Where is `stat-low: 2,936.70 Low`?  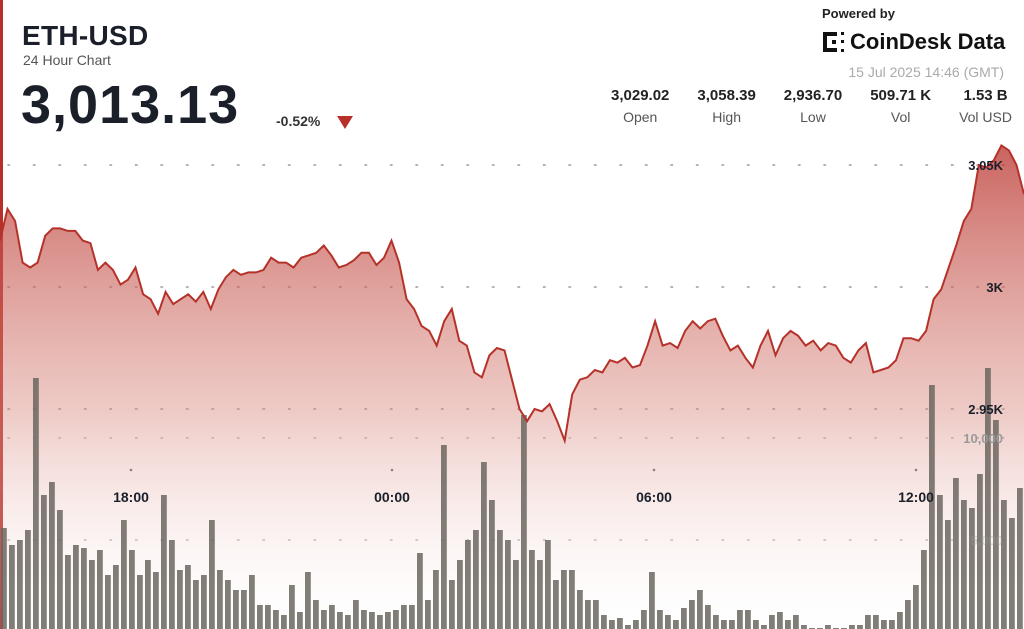 stat-low: 2,936.70 Low is located at coordinates (813, 106).